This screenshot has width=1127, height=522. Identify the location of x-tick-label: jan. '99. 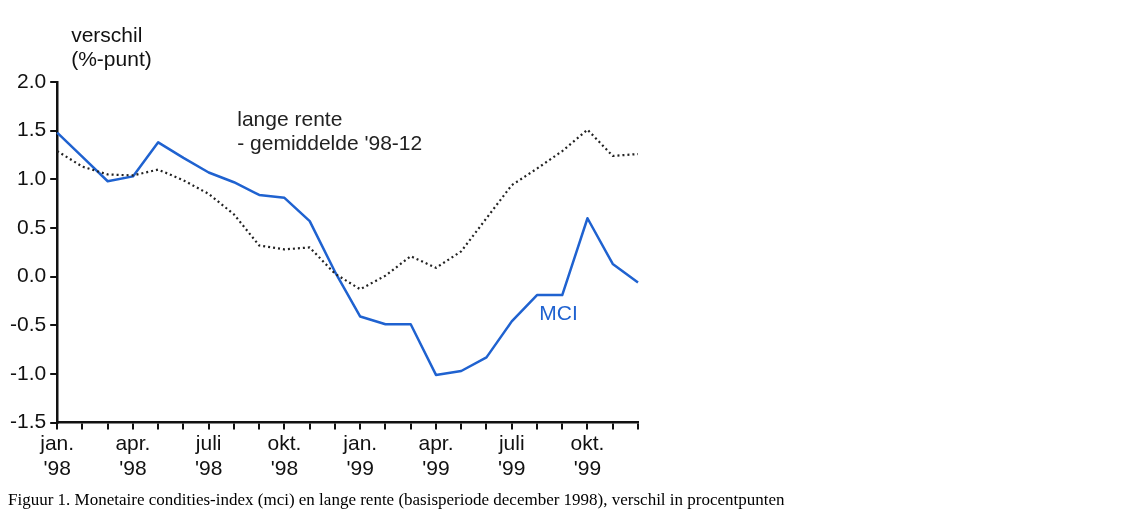
(360, 455).